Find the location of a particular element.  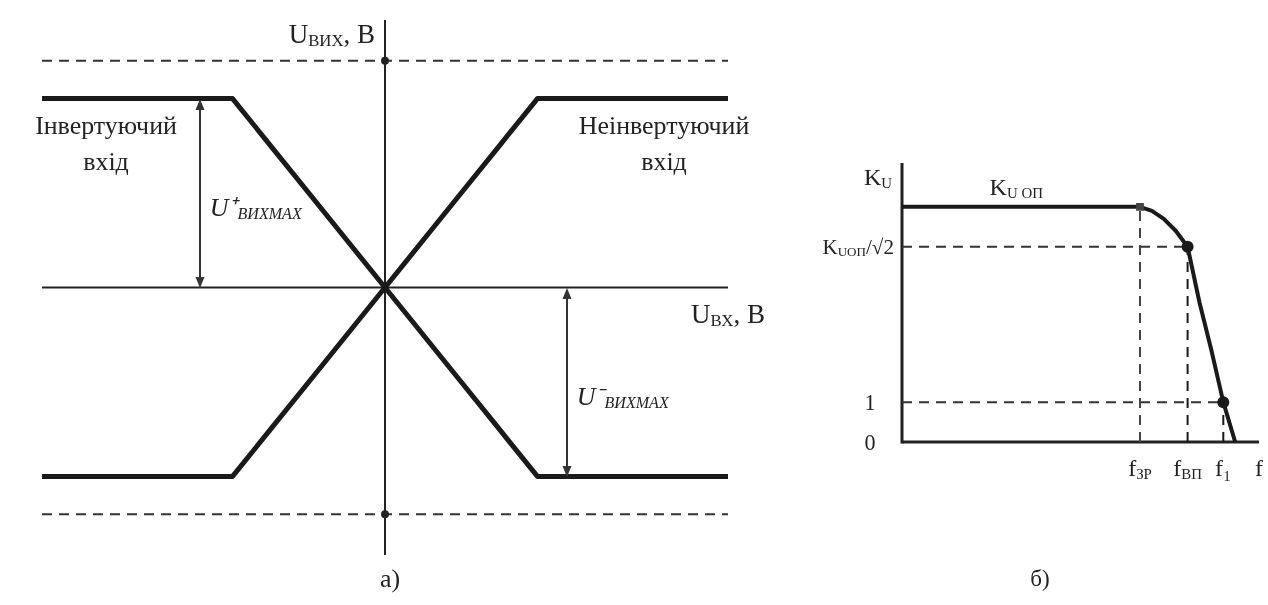

y-tick-label: 1 is located at coordinates (870, 402).